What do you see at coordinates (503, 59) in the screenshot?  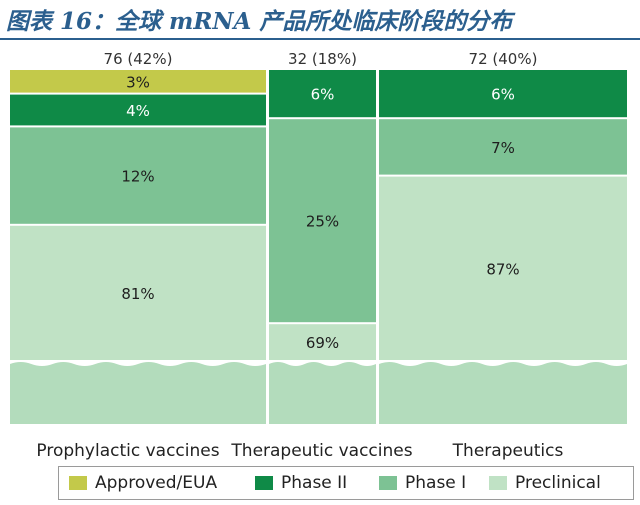 I see `category-total-3: 72 (40%)` at bounding box center [503, 59].